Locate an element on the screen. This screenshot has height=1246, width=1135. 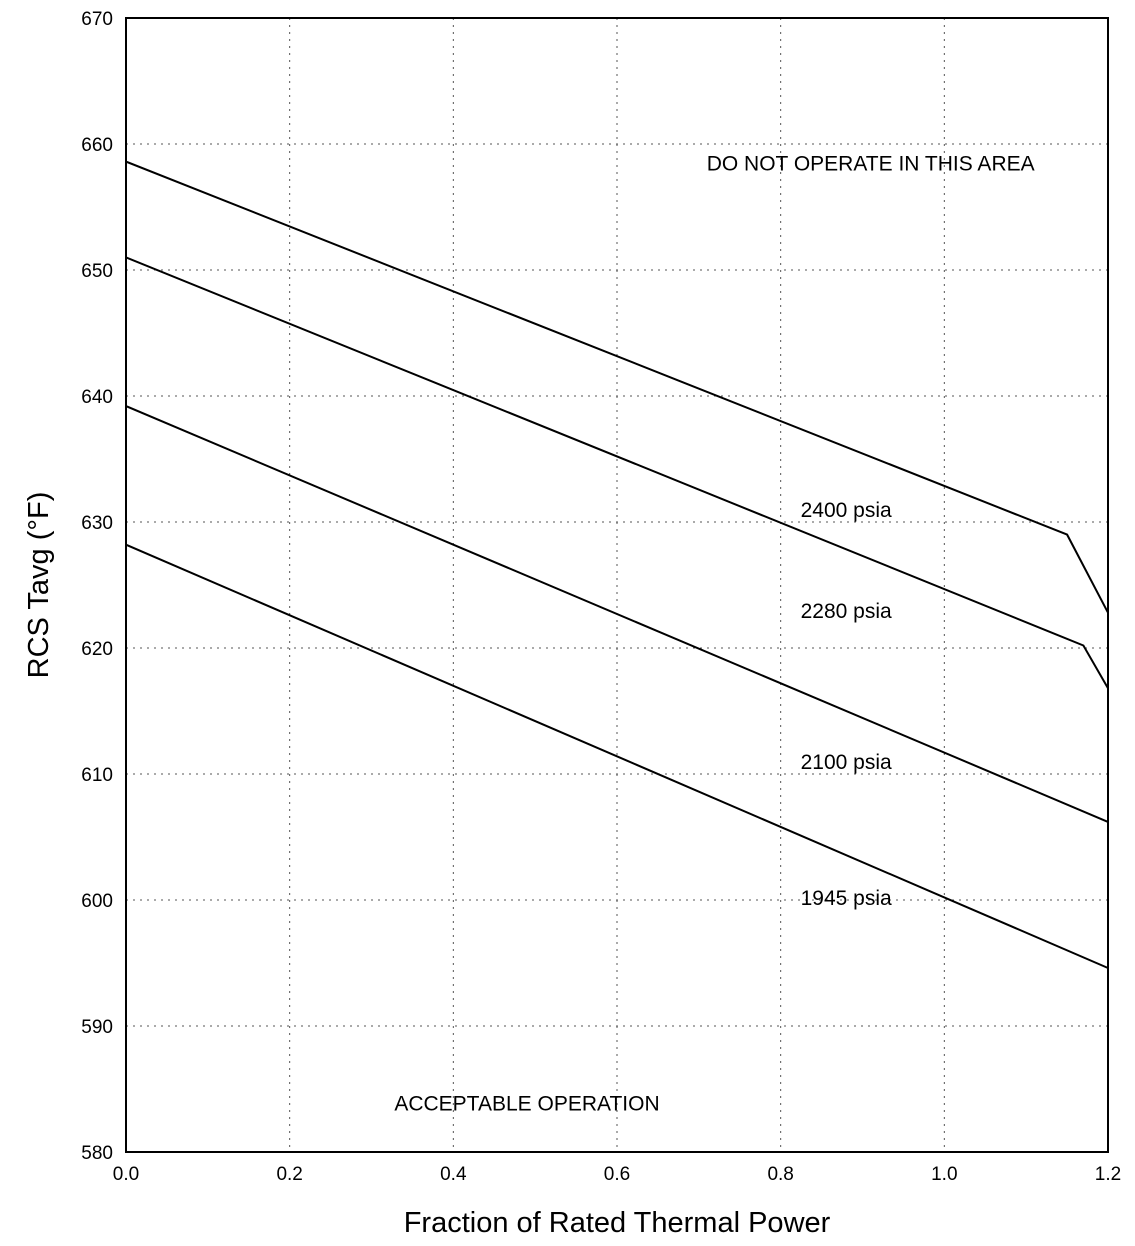
annotation-label: 1945 psia is located at coordinates (846, 898).